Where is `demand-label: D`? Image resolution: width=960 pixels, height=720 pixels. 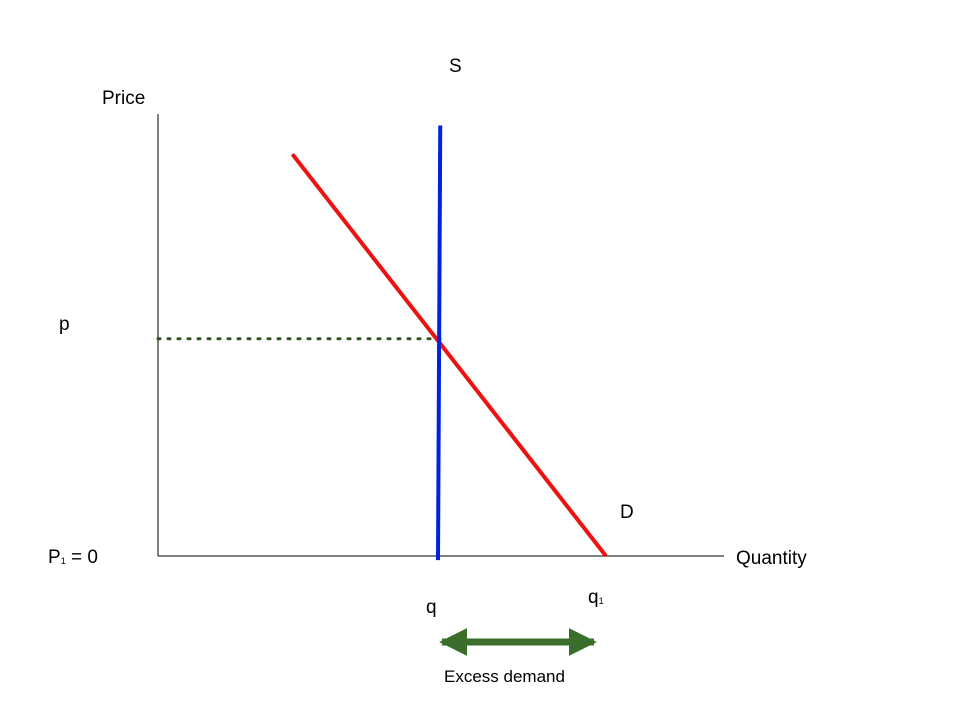 demand-label: D is located at coordinates (627, 512).